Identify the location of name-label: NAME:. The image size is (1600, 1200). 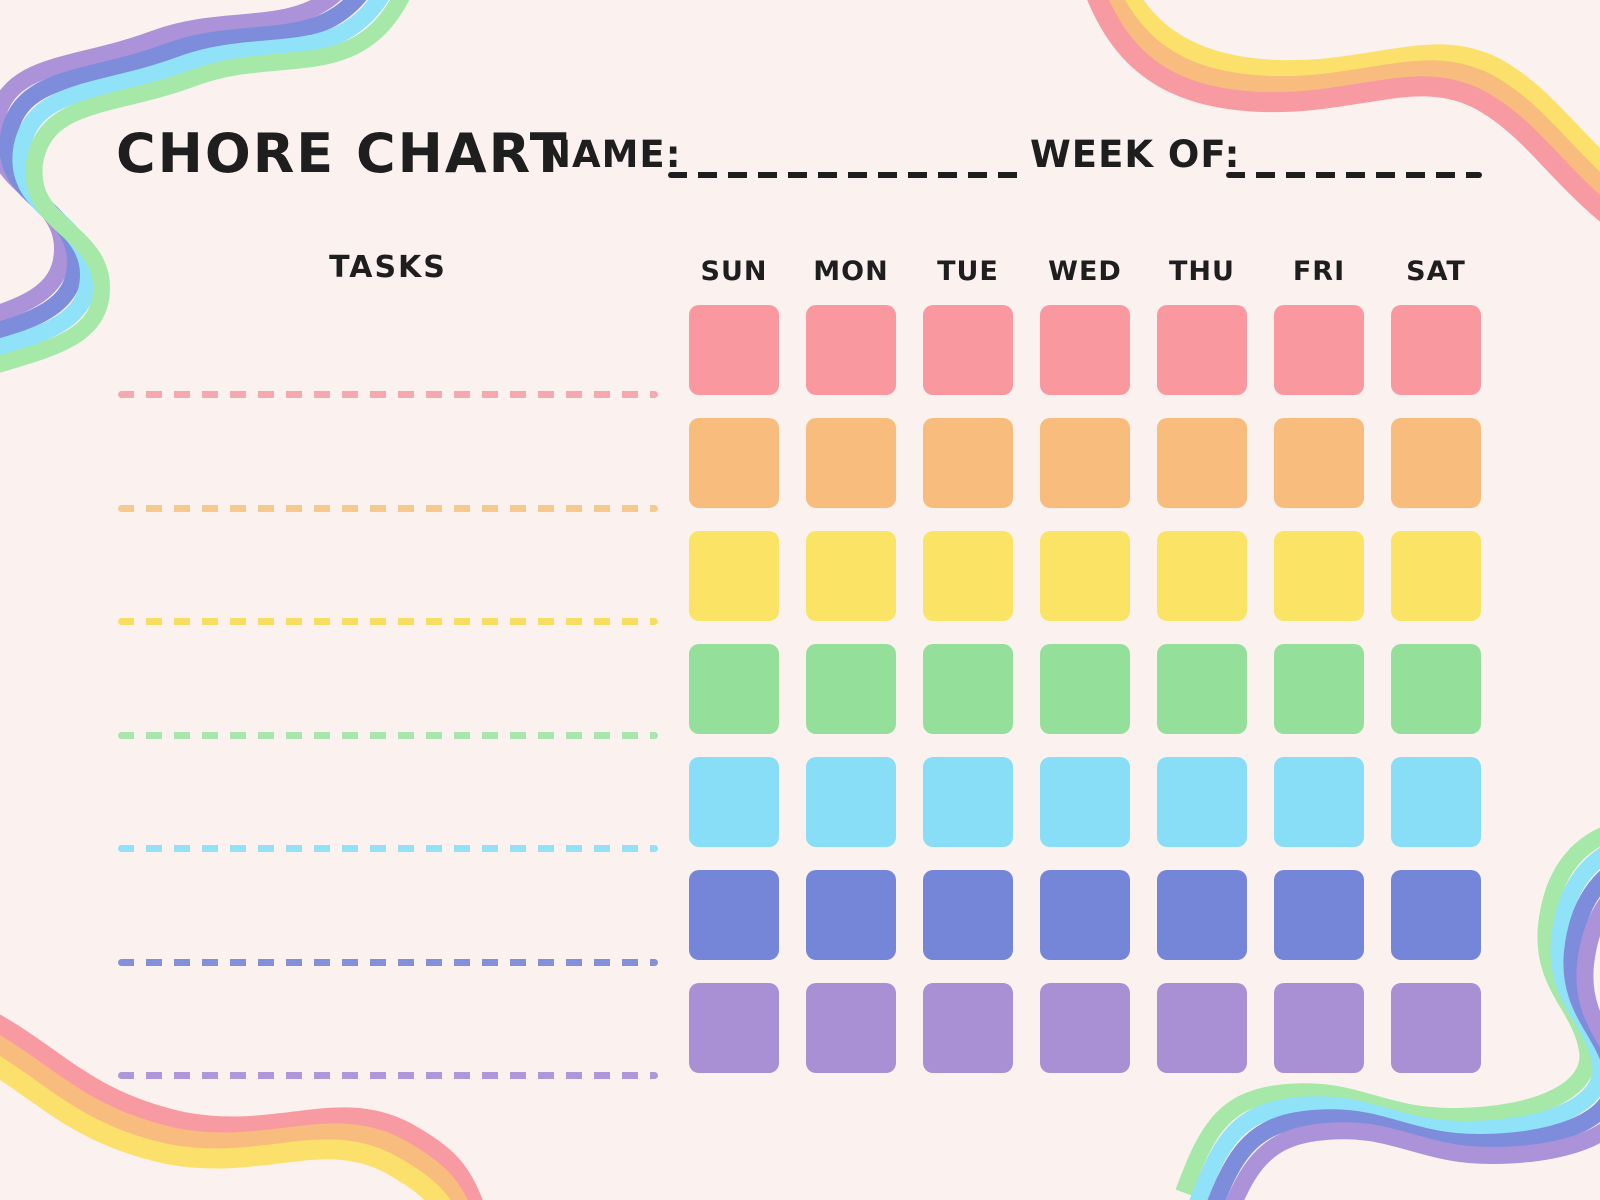
(611, 154).